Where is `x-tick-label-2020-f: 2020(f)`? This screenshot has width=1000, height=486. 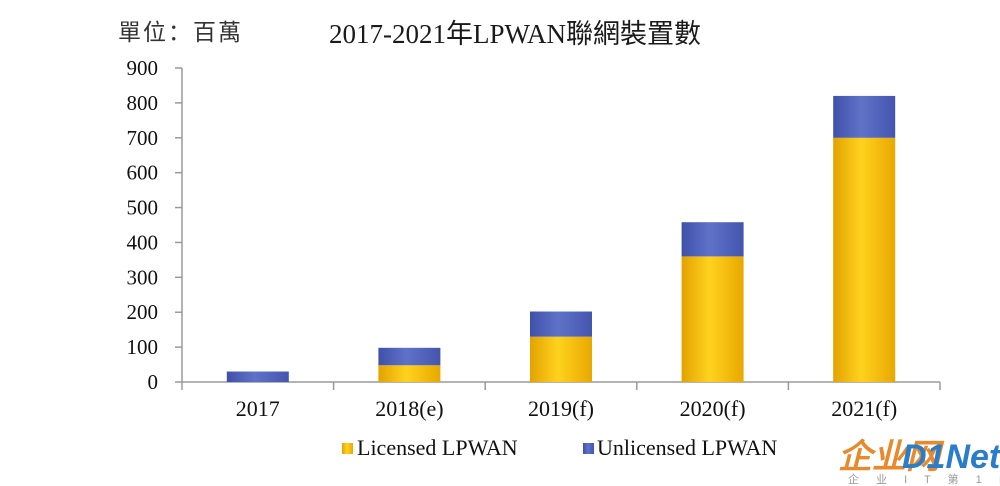
x-tick-label-2020-f: 2020(f) is located at coordinates (713, 408).